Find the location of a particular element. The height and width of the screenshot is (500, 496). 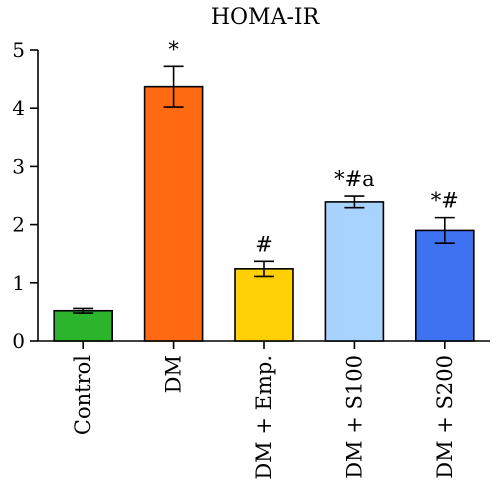

y-tick-label: 3 is located at coordinates (18, 166).